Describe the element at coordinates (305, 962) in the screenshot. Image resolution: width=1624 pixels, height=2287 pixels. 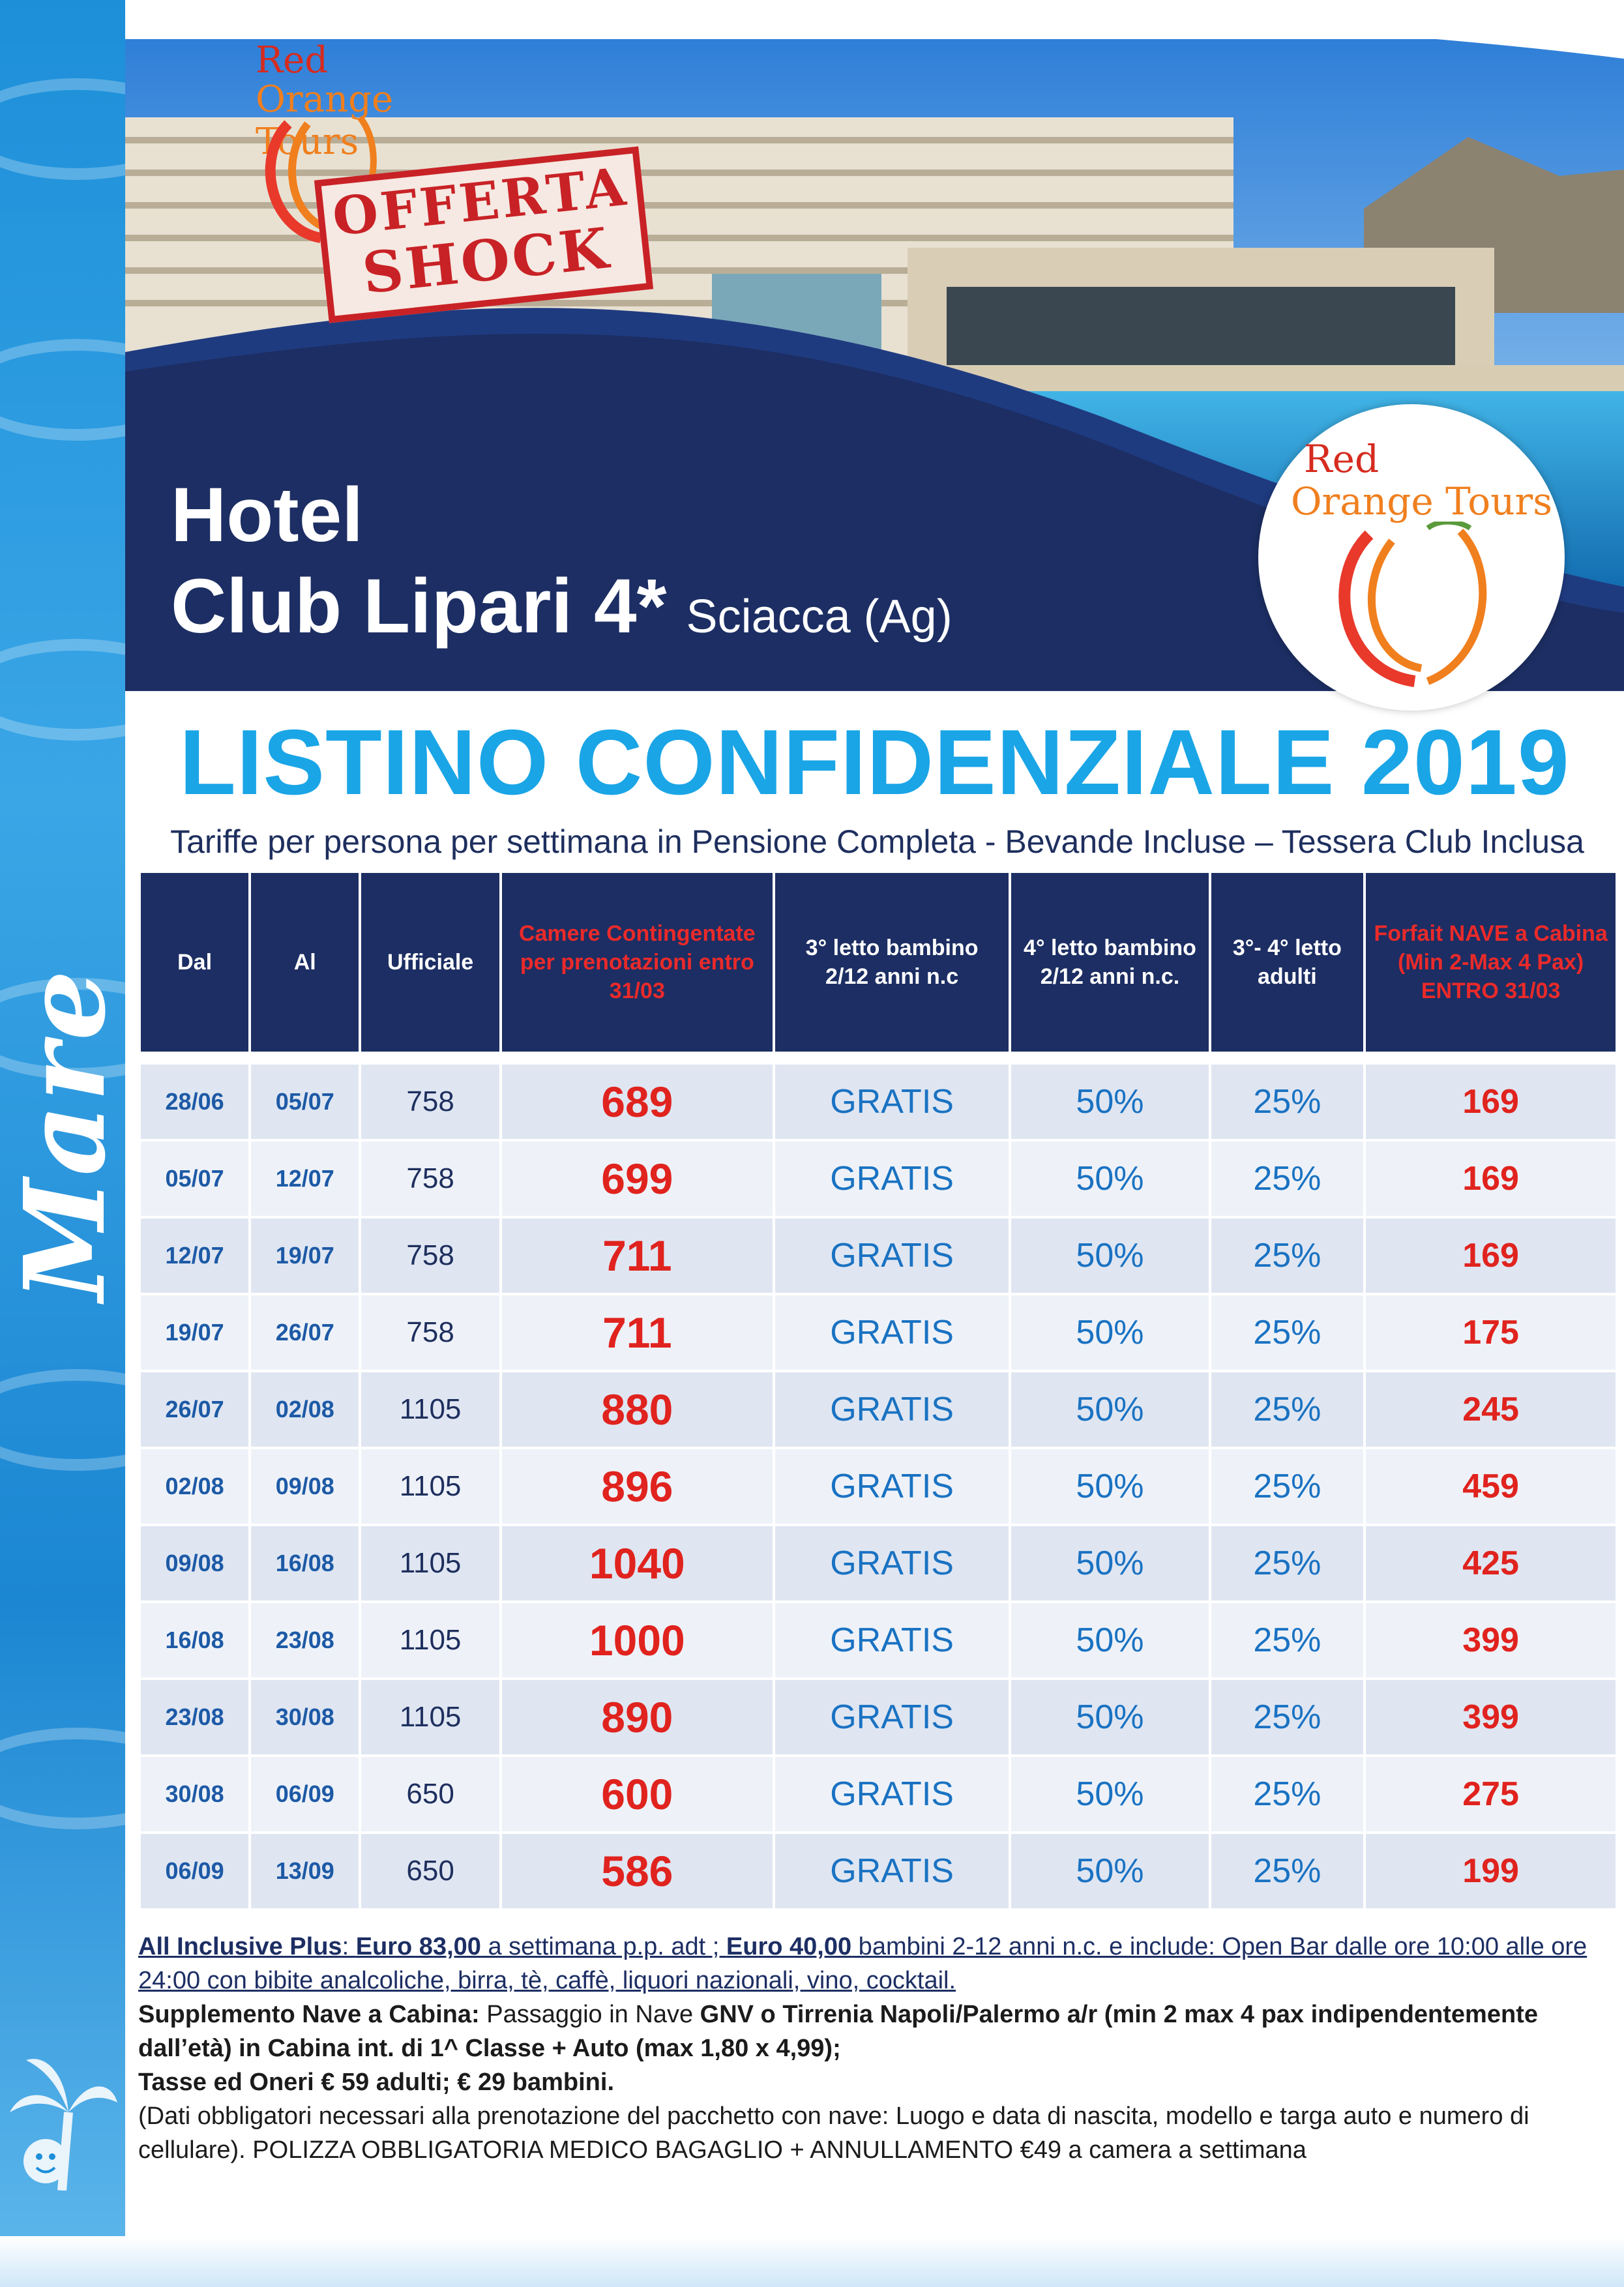
I see `col-header-al: Al` at that location.